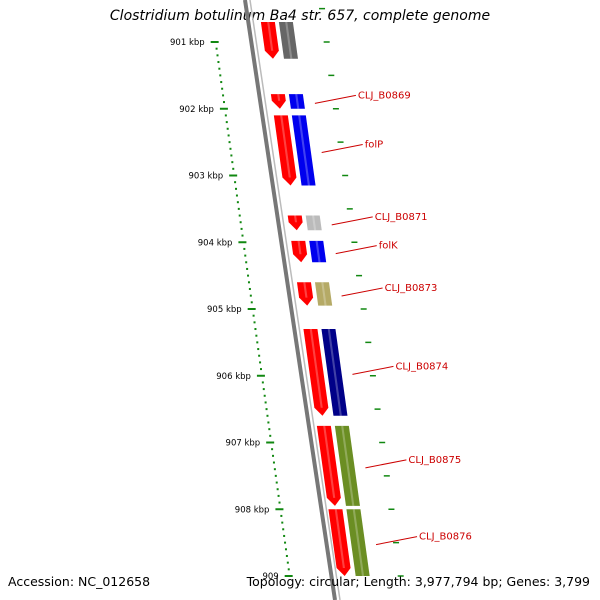 This screenshot has width=600, height=600. Describe the element at coordinates (206, 177) in the screenshot. I see `scale-label: 903 kbp` at that location.